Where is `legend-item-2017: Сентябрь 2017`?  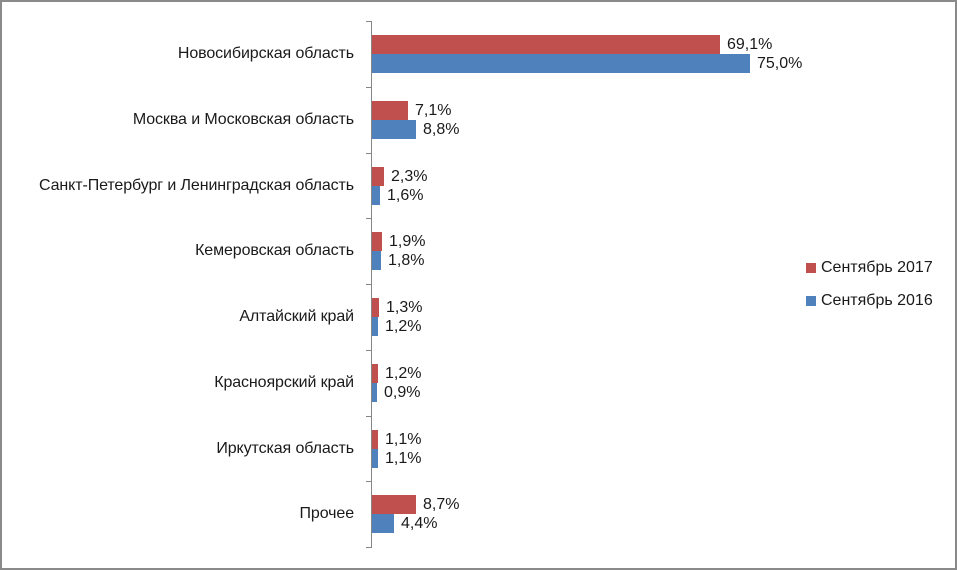
legend-item-2017: Сентябрь 2017 is located at coordinates (869, 268).